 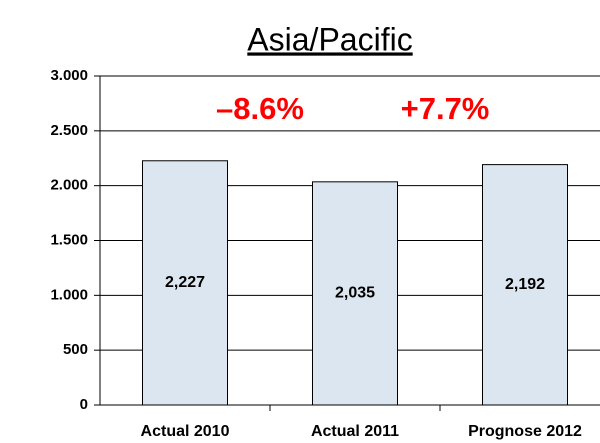 What do you see at coordinates (75, 349) in the screenshot?
I see `y-tick-label: 500` at bounding box center [75, 349].